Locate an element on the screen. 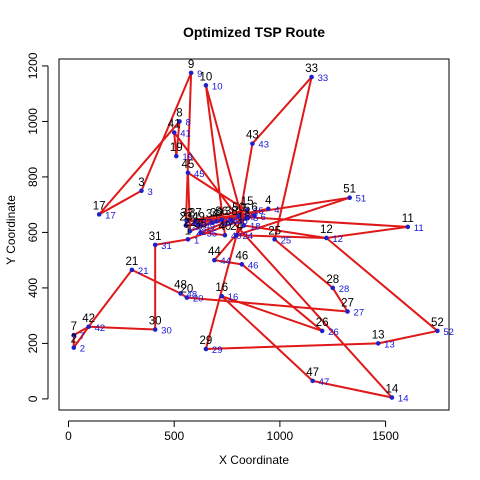  city-label-inner: 6 is located at coordinates (263, 217).